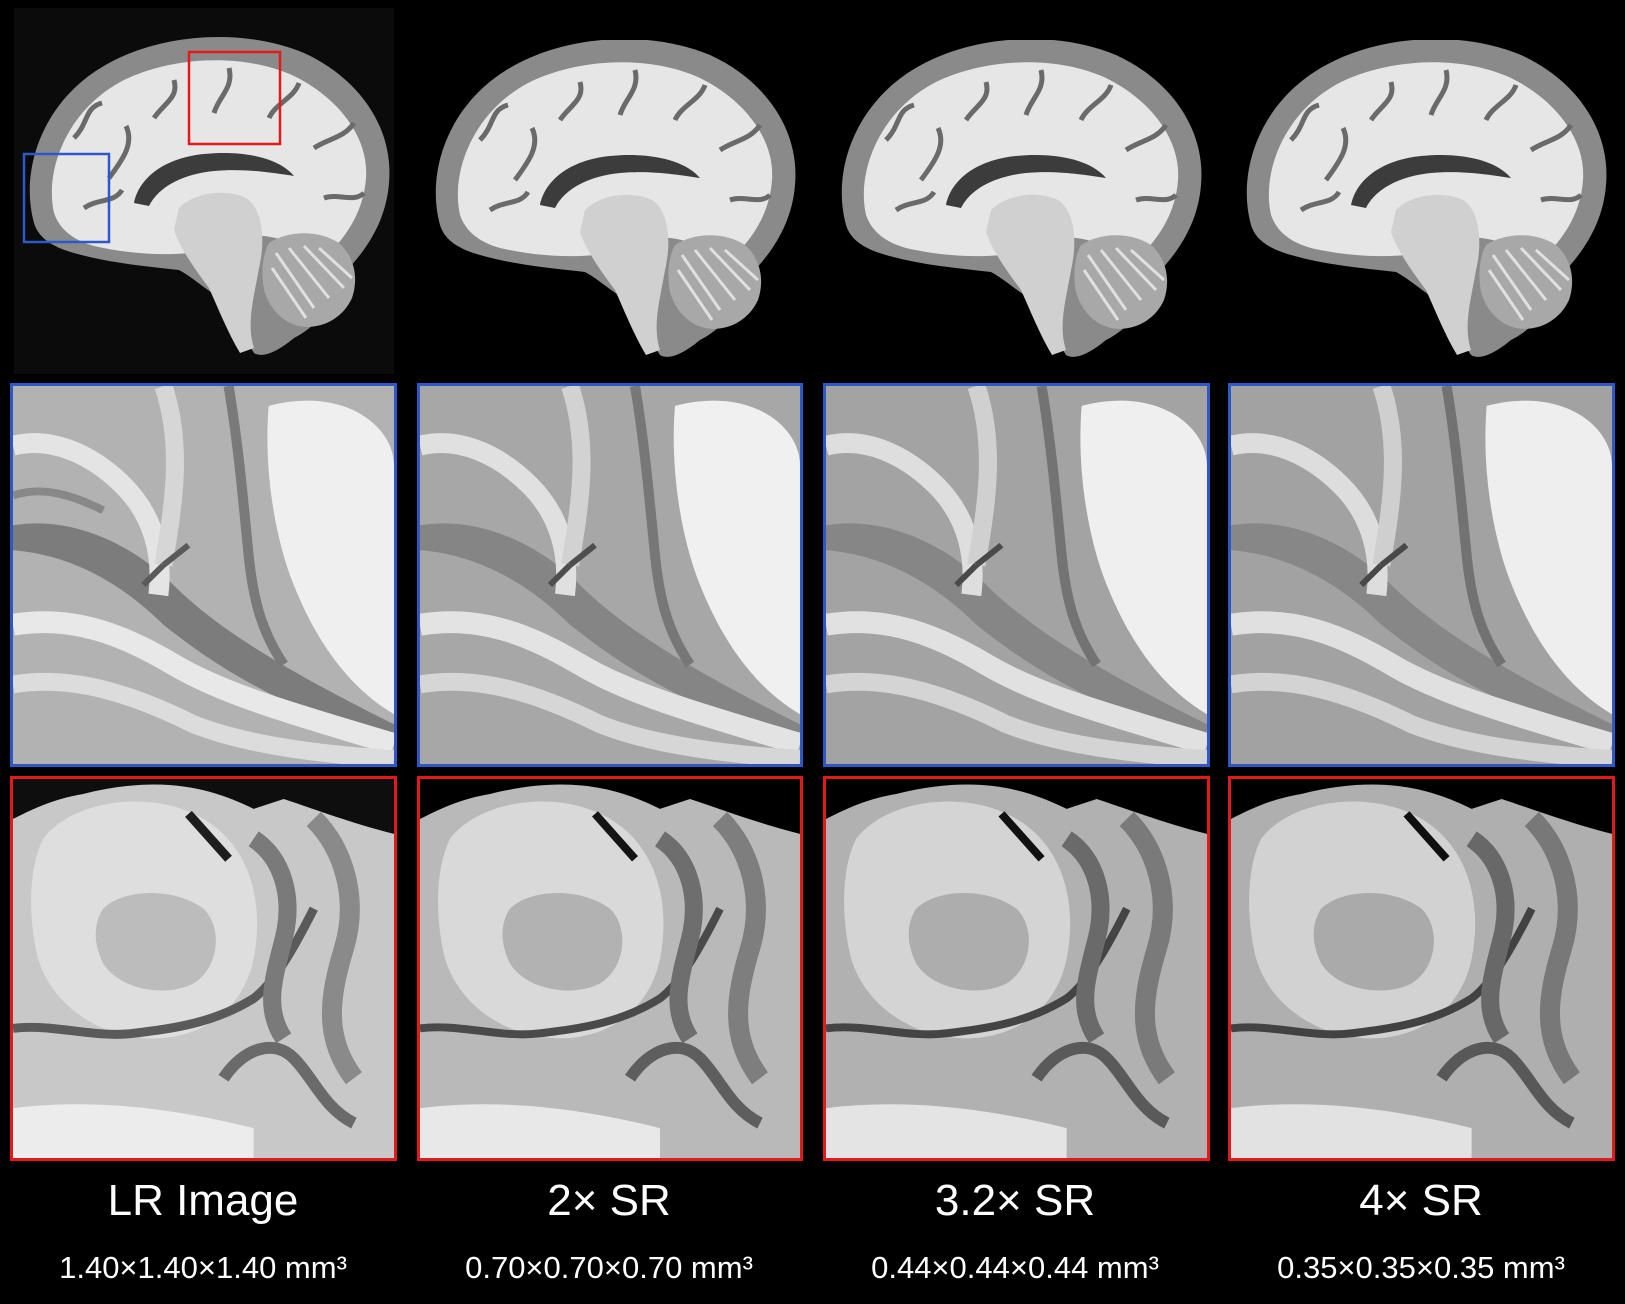 The height and width of the screenshot is (1304, 1625). I want to click on lr-zoom-frontal, so click(203, 575).